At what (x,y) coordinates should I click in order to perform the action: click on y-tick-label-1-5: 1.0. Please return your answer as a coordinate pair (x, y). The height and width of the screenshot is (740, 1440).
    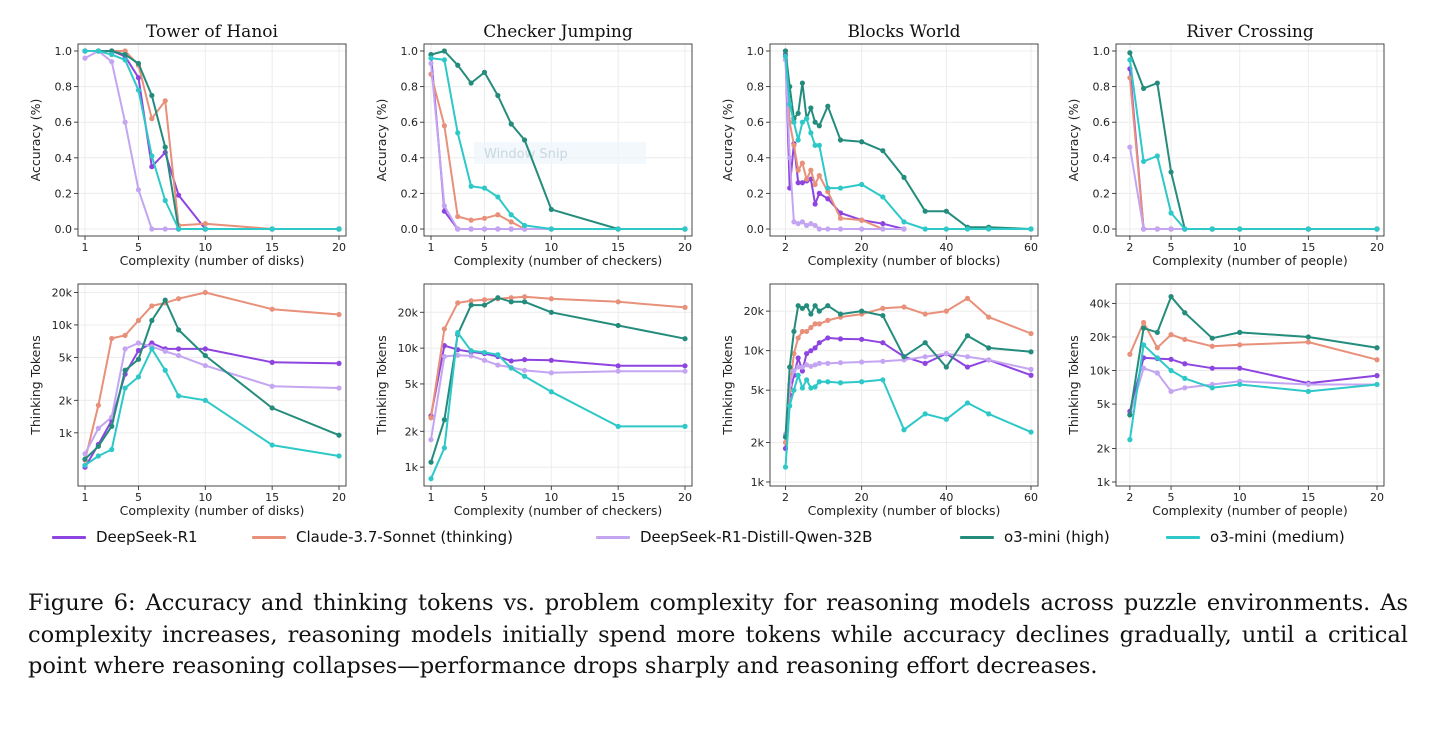
    Looking at the image, I should click on (410, 51).